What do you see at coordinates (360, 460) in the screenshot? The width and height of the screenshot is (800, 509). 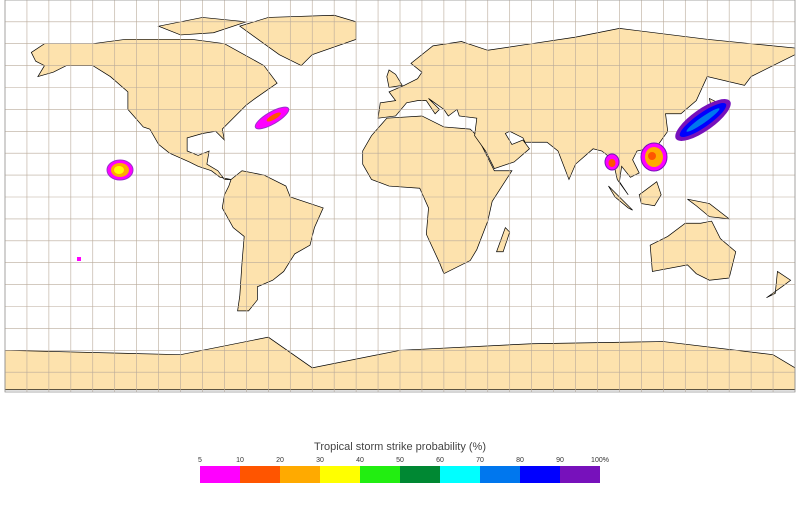 I see `legend-tick-label: 40` at bounding box center [360, 460].